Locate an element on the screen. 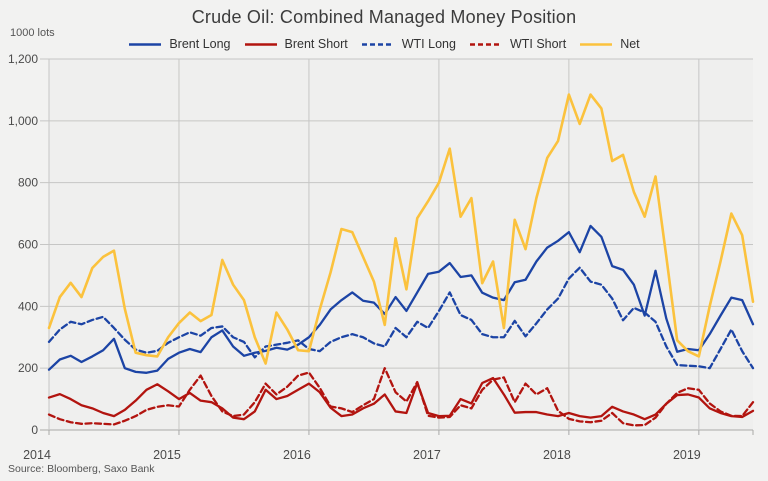  y-axis-label-400: 400 is located at coordinates (28, 306).